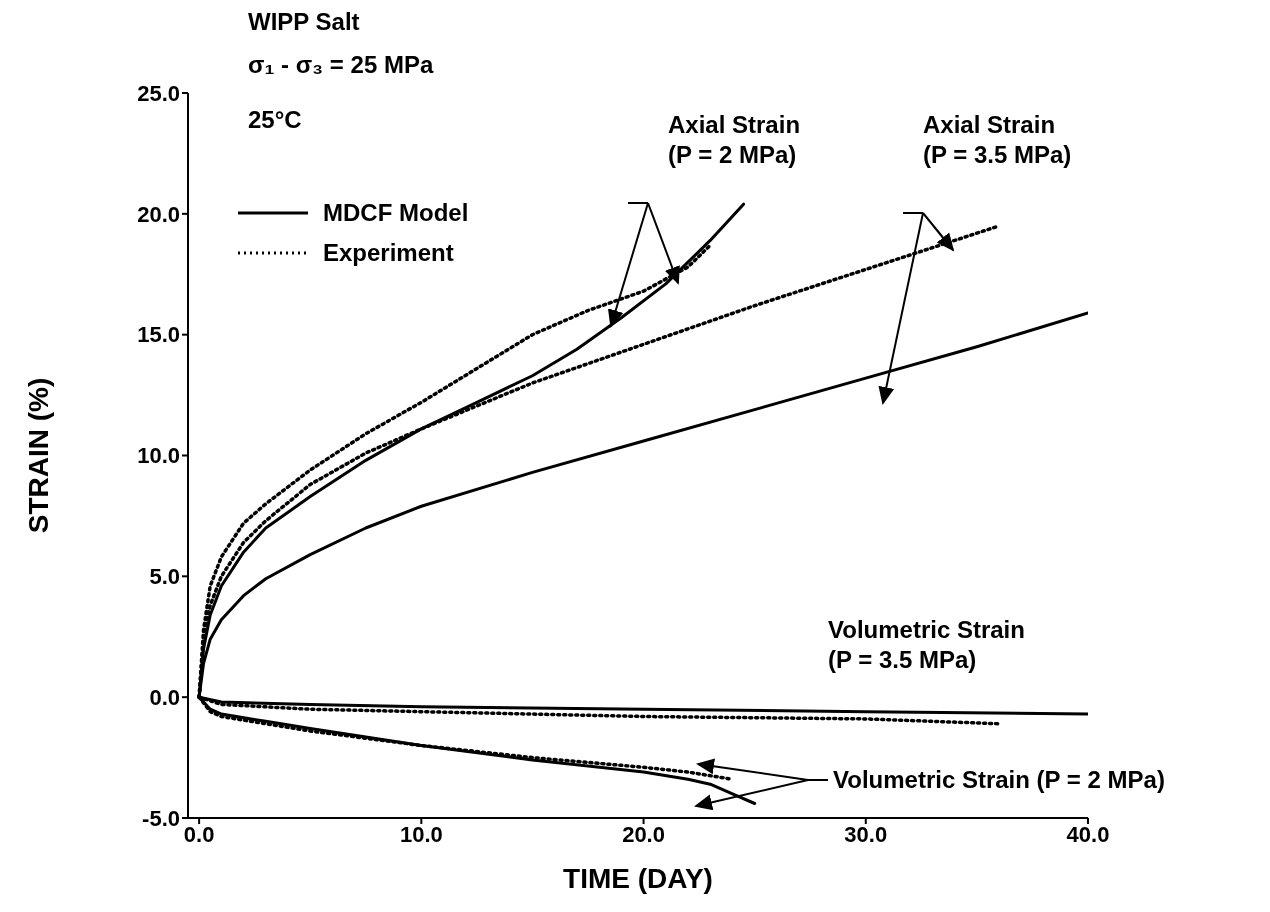  Describe the element at coordinates (38, 455) in the screenshot. I see `y-axis-title: STRAIN (%)` at that location.